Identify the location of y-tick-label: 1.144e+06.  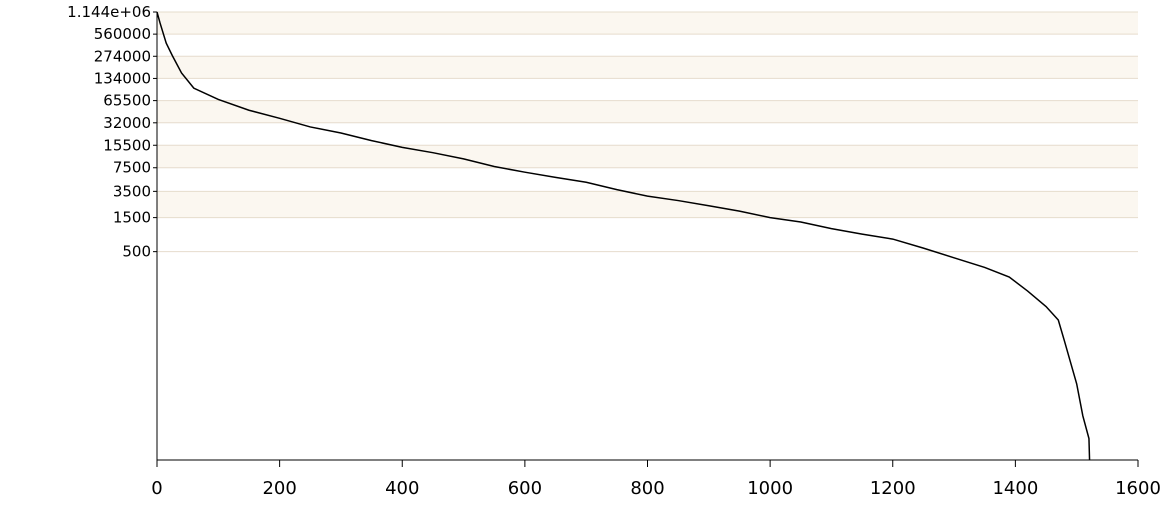
(109, 12).